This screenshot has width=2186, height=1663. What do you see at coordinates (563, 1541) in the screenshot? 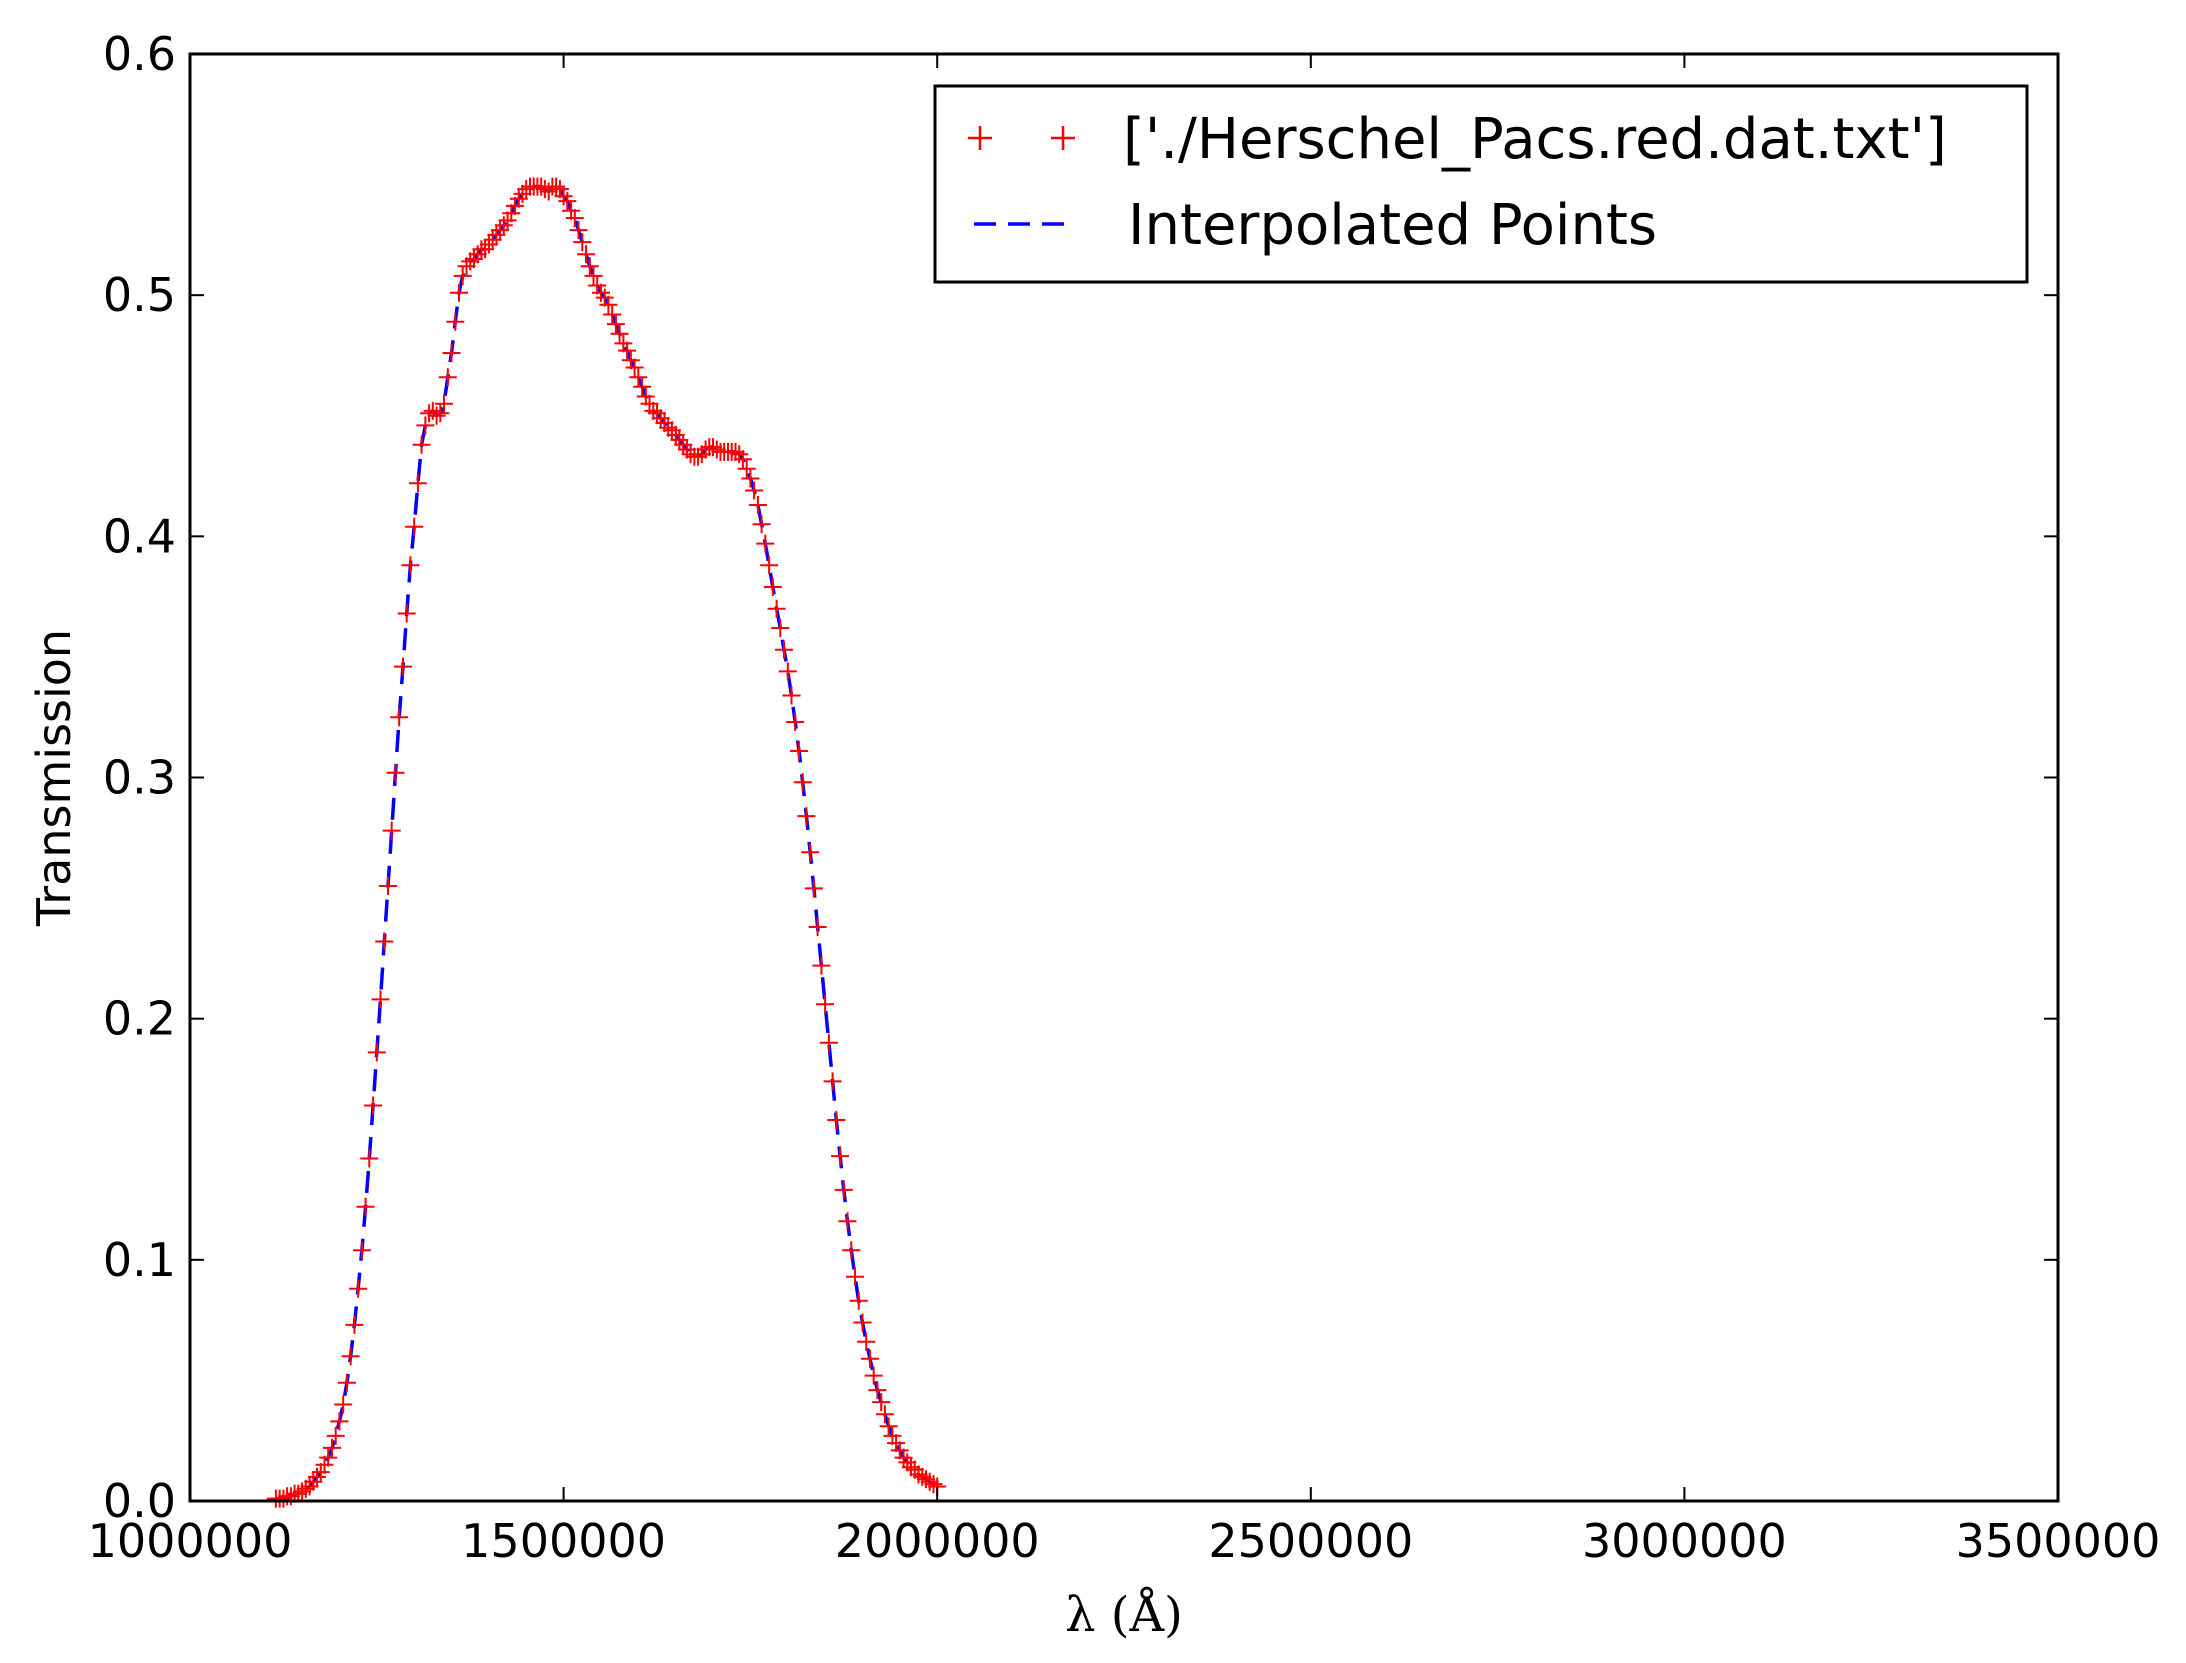
I see `x-tick-label: 1500000` at bounding box center [563, 1541].